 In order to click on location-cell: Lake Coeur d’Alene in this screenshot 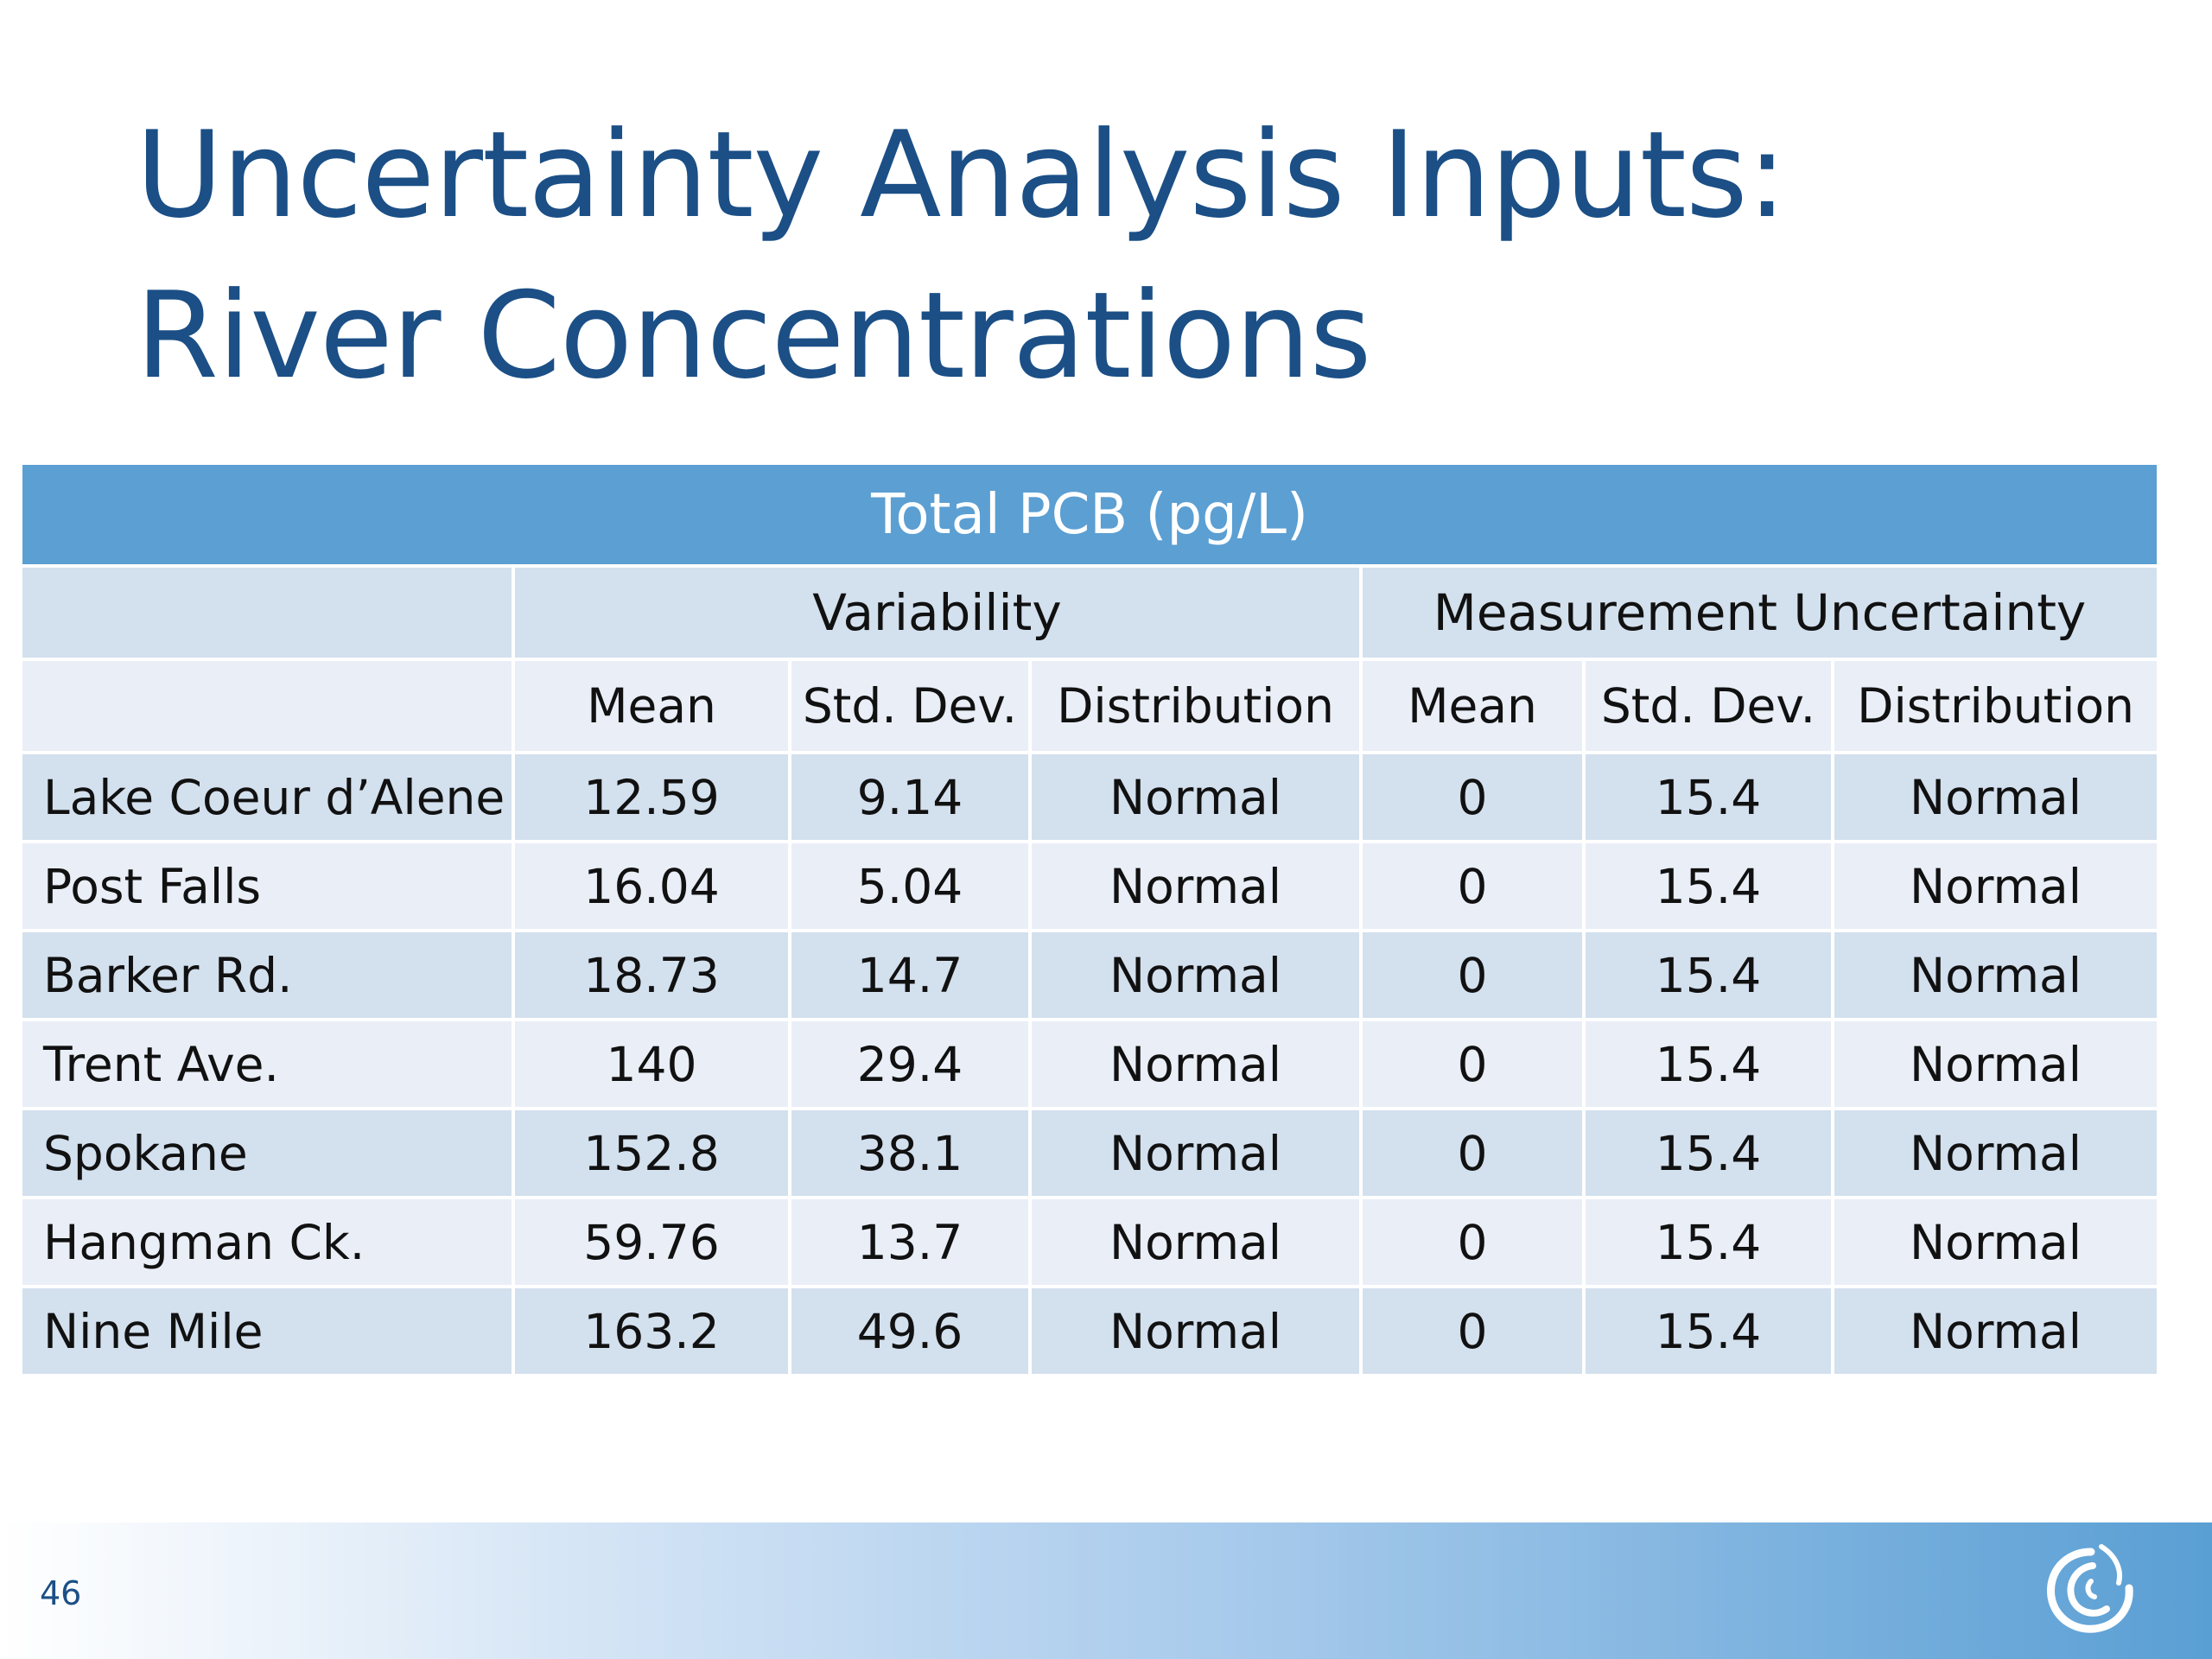, I will do `click(267, 797)`.